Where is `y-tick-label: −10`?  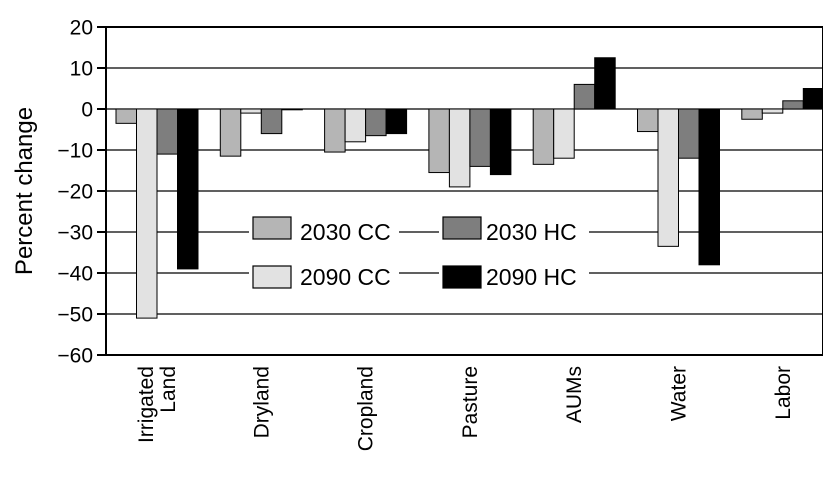 y-tick-label: −10 is located at coordinates (75, 151).